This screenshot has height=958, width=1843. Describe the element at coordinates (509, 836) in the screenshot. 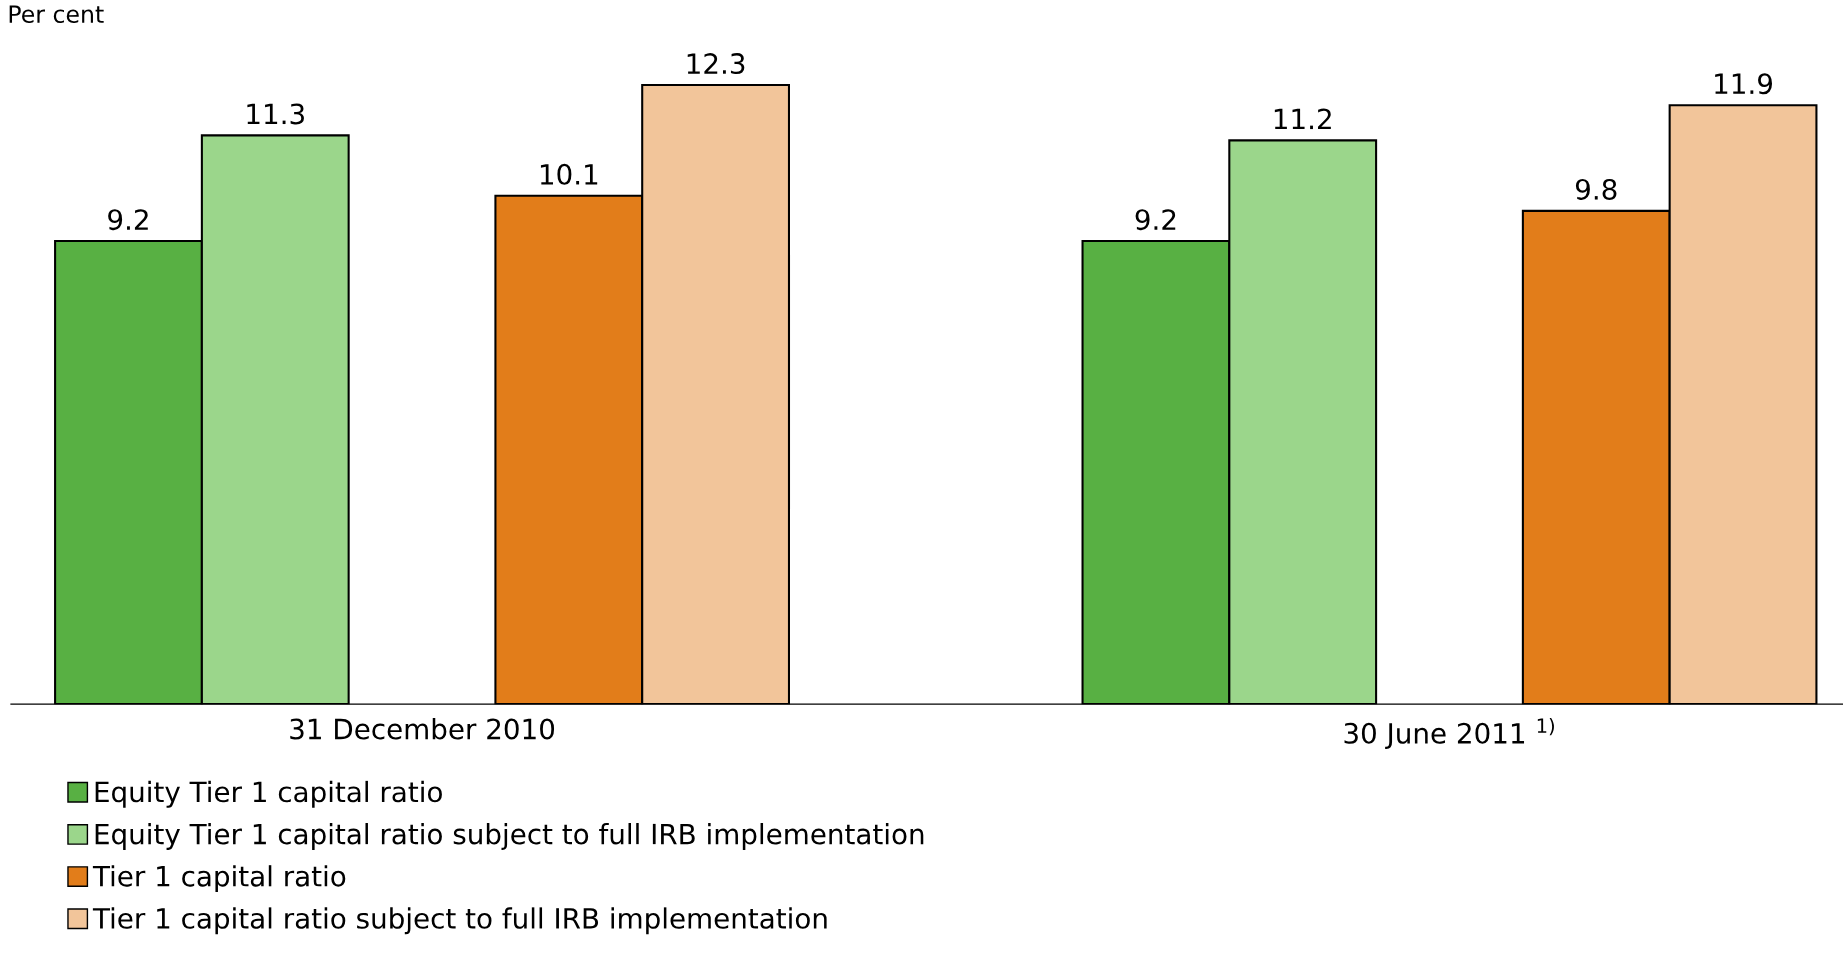

I see `legend-label: Equity Tier 1 capital ratio subject to full IRB implementation` at that location.